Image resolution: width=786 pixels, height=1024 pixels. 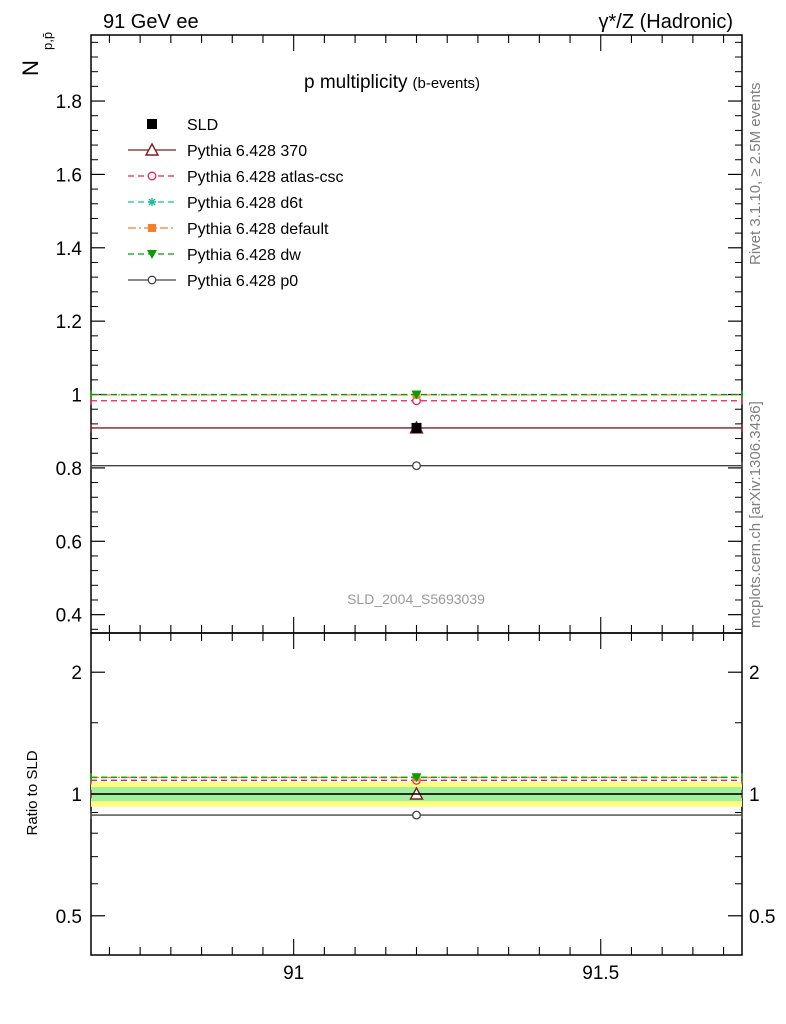 I want to click on legend-label: Pythia 6.428 default, so click(x=258, y=229).